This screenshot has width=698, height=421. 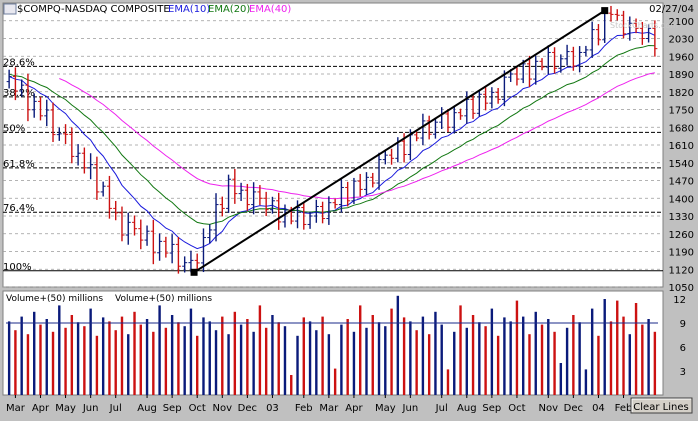 I want to click on x-tick-label: 03, so click(x=272, y=408).